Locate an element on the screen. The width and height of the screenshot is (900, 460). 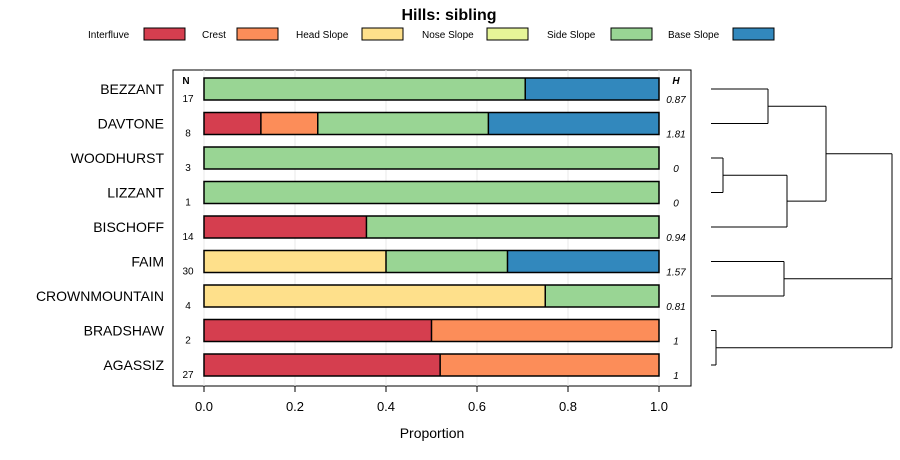
legend-swatch-nose-slope is located at coordinates (507, 34).